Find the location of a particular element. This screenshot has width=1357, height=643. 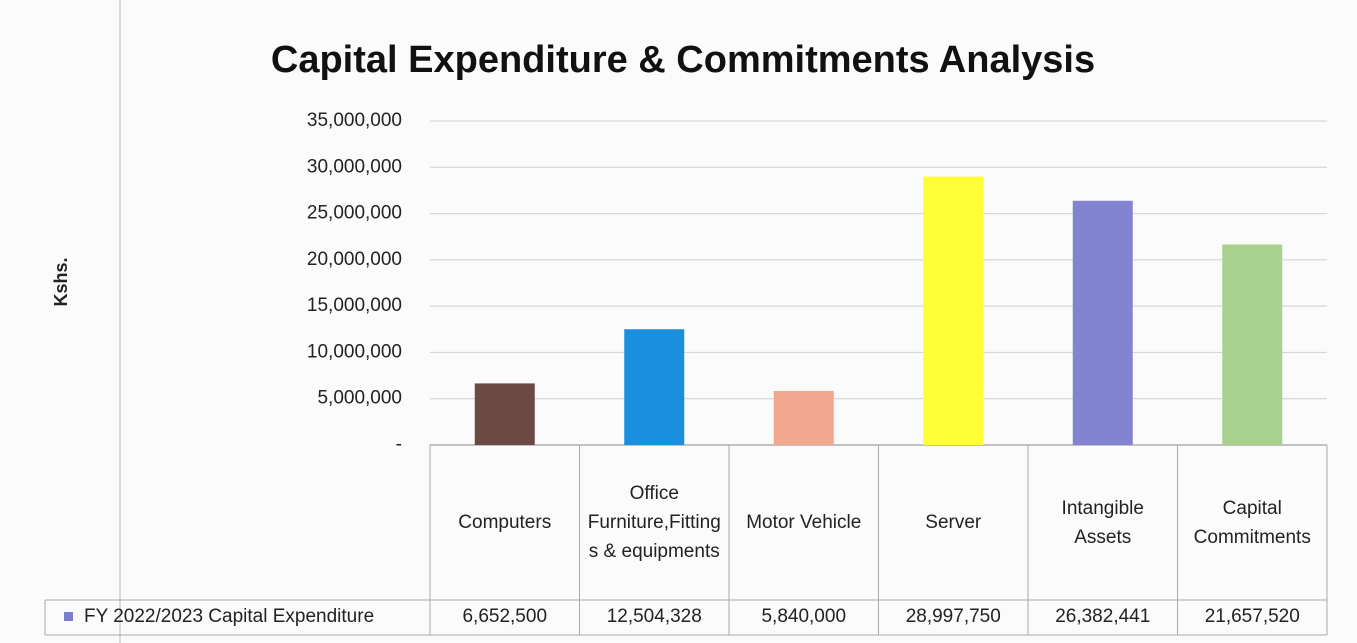

data-label: 5,840,000 is located at coordinates (803, 616).